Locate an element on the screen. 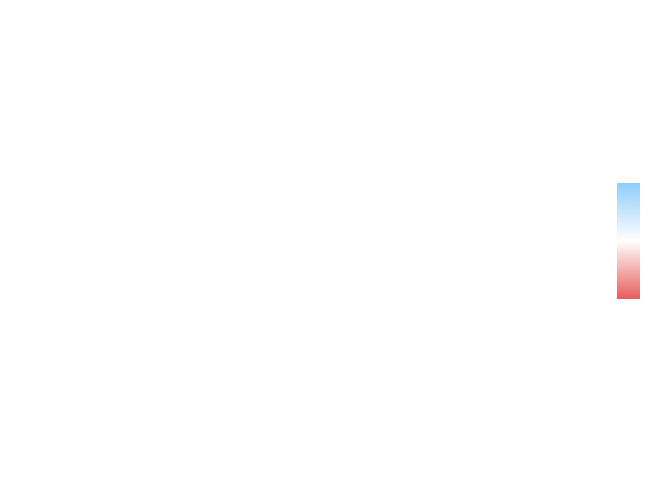 This screenshot has width=672, height=480. color-legend is located at coordinates (628, 241).